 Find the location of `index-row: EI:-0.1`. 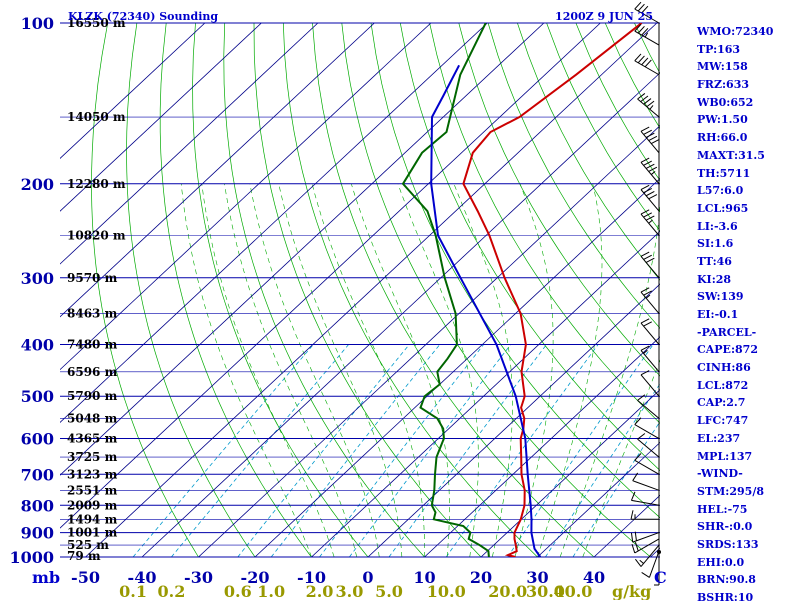

index-row: EI:-0.1 is located at coordinates (747, 315).